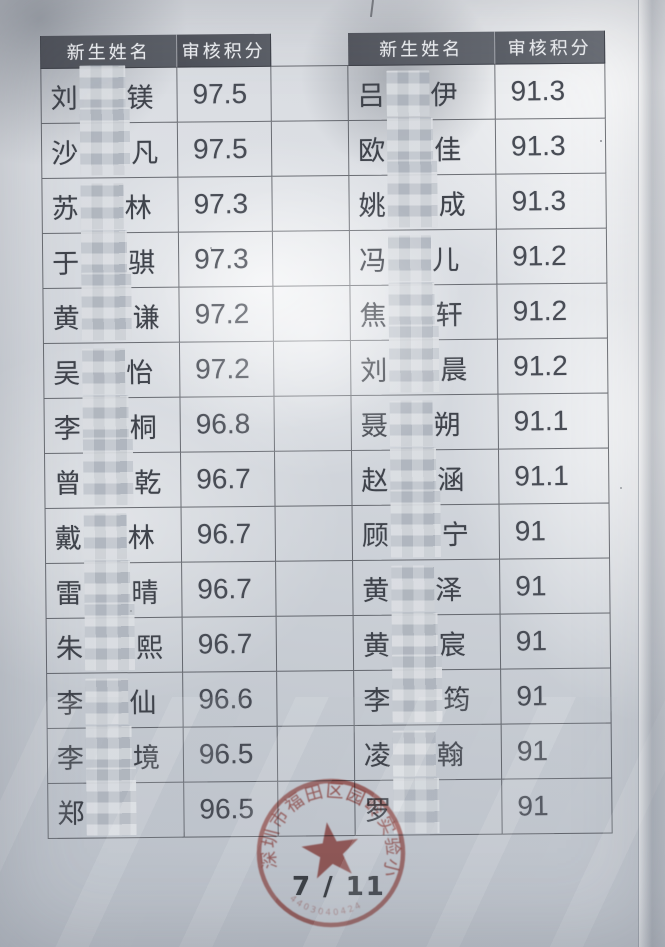 This screenshot has height=947, width=665. What do you see at coordinates (453, 644) in the screenshot?
I see `name-visible-suffix: 宸` at bounding box center [453, 644].